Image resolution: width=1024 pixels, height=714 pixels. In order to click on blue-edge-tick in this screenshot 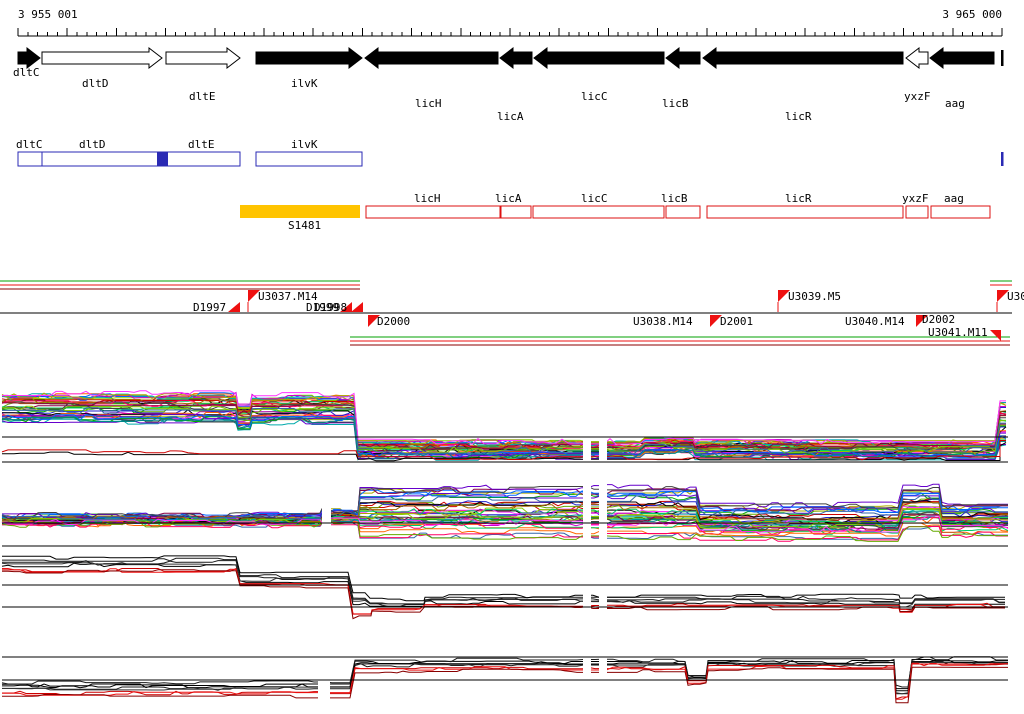, I will do `click(1002, 159)`.